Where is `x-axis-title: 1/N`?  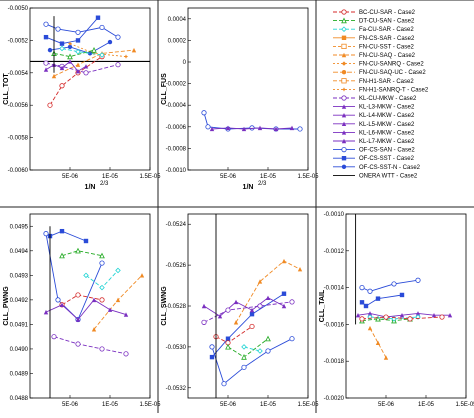
x-axis-title: 1/N is located at coordinates (248, 187).